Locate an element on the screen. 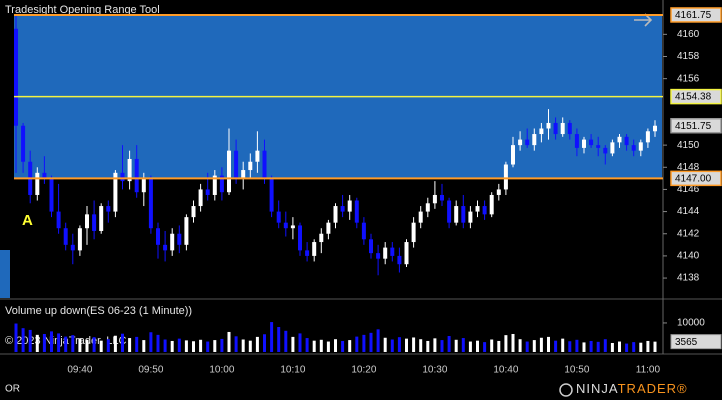  volume-tick-label: 10000 is located at coordinates (691, 323).